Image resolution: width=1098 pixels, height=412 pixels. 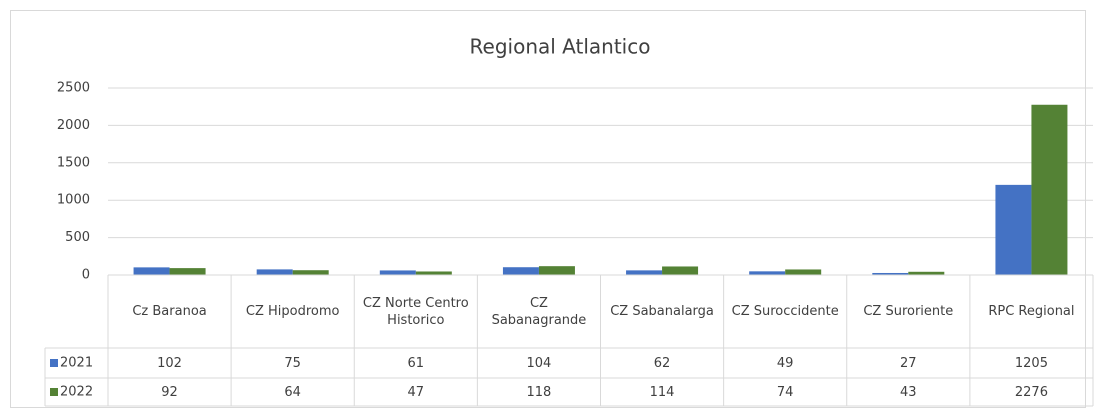 What do you see at coordinates (662, 392) in the screenshot?
I see `table-value: 114` at bounding box center [662, 392].